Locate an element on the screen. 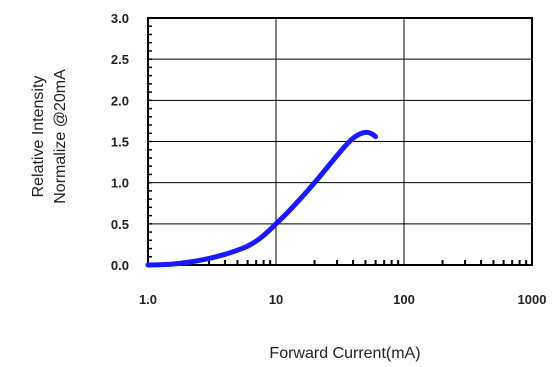 The width and height of the screenshot is (555, 367). y-tick-label: 0.0 is located at coordinates (120, 265).